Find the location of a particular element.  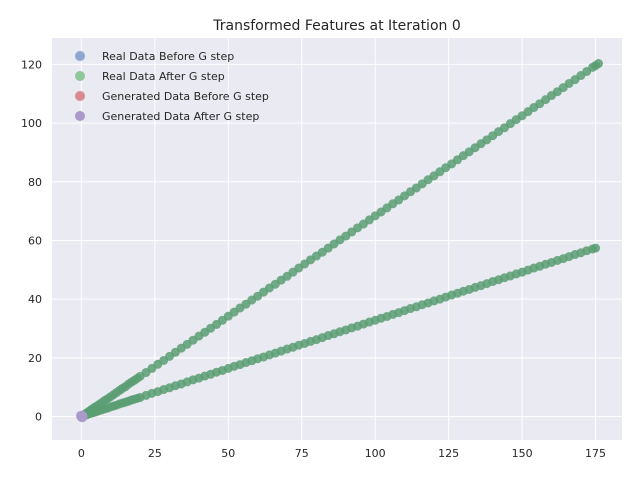

x-tick-label: 0 is located at coordinates (81, 453).